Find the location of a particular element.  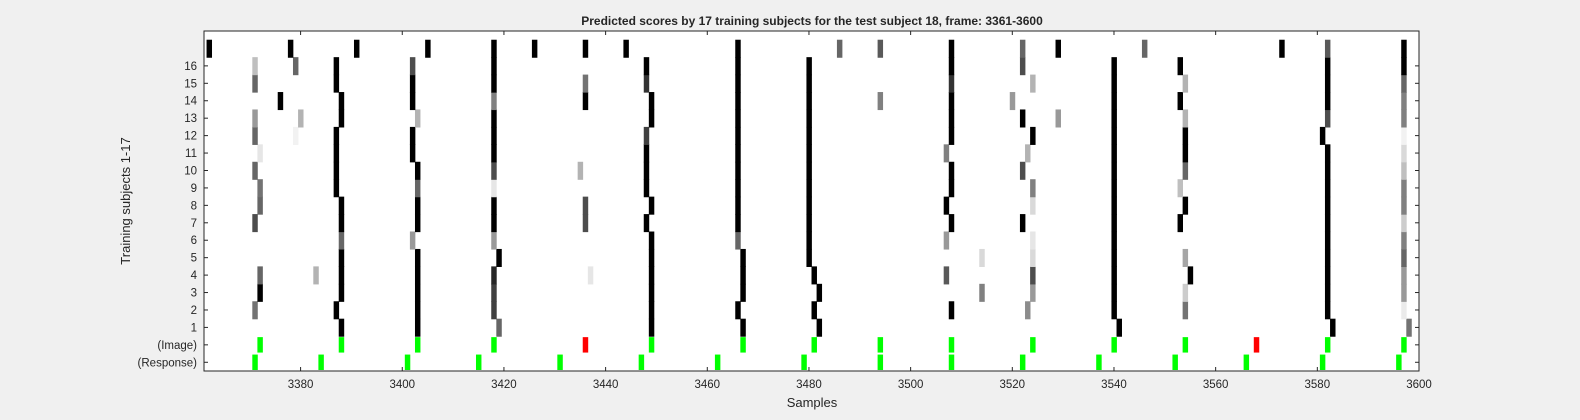

y-tick-label: 12 is located at coordinates (190, 137).